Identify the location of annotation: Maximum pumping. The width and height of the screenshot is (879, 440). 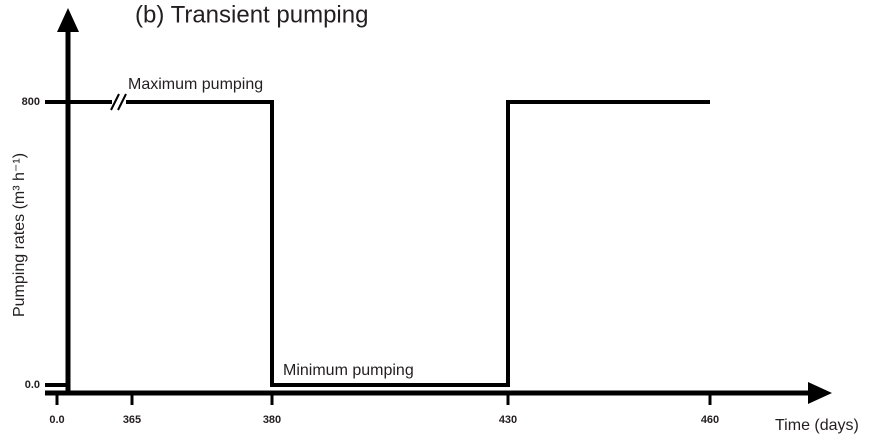
(195, 84).